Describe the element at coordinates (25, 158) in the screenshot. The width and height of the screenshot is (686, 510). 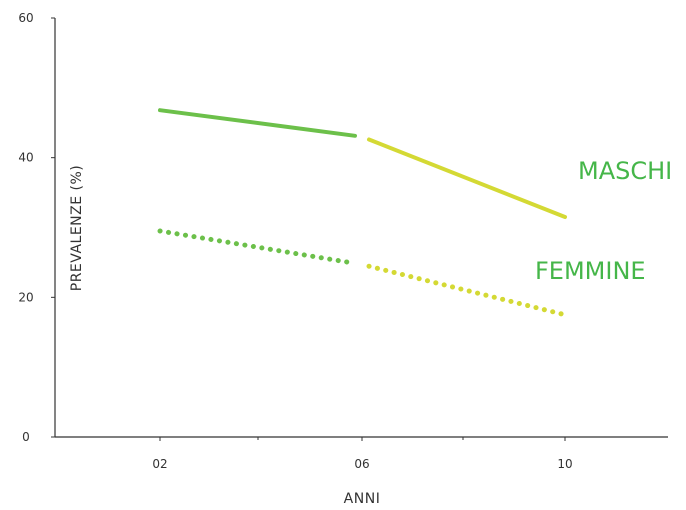
I see `y-tick-label: 40` at that location.